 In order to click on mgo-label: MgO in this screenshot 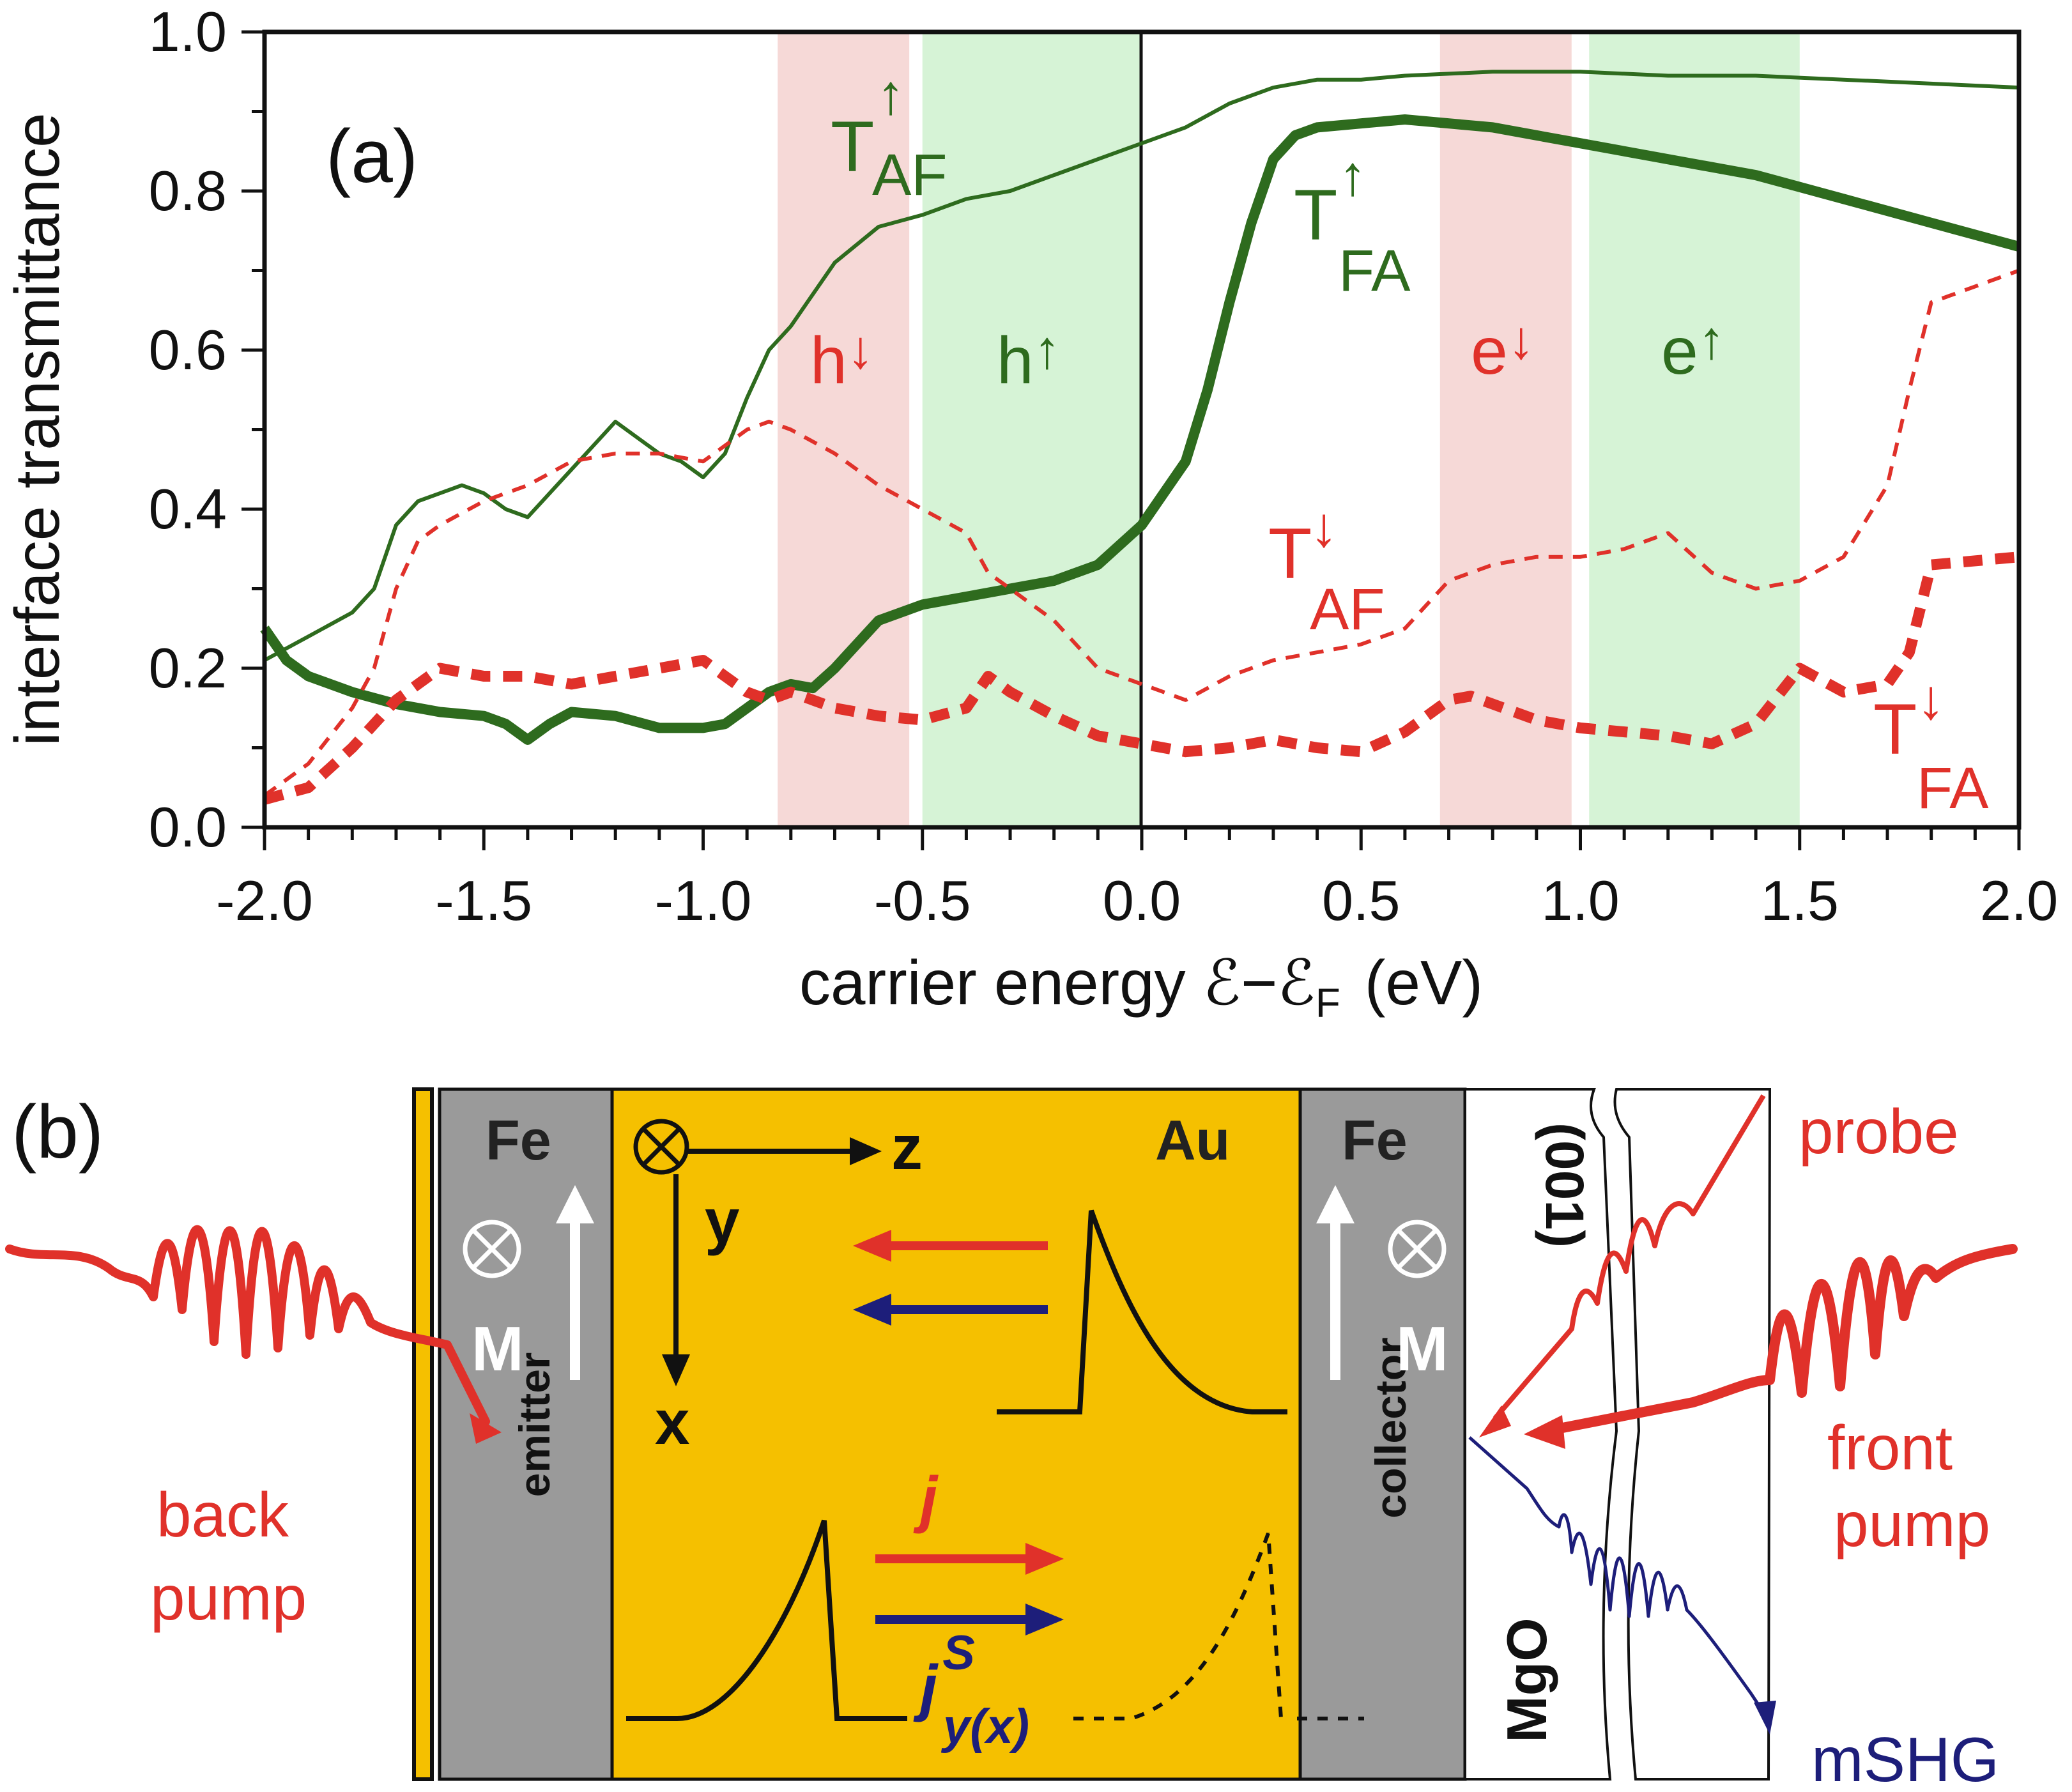, I will do `click(1527, 1681)`.